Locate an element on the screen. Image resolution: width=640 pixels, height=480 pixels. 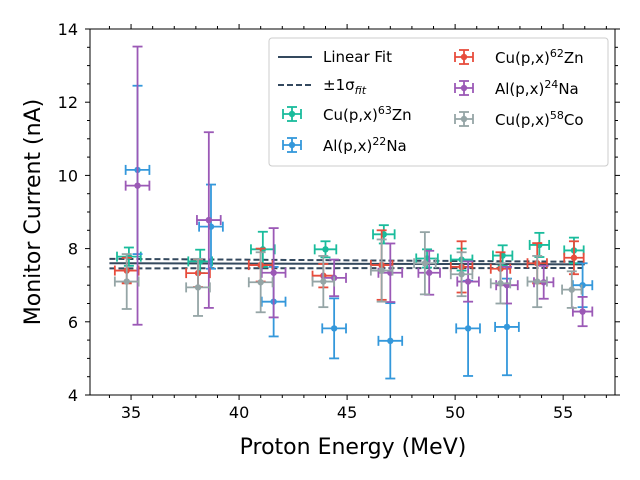
y-axis-label: Monitor Current (nA) is located at coordinates (33, 212).